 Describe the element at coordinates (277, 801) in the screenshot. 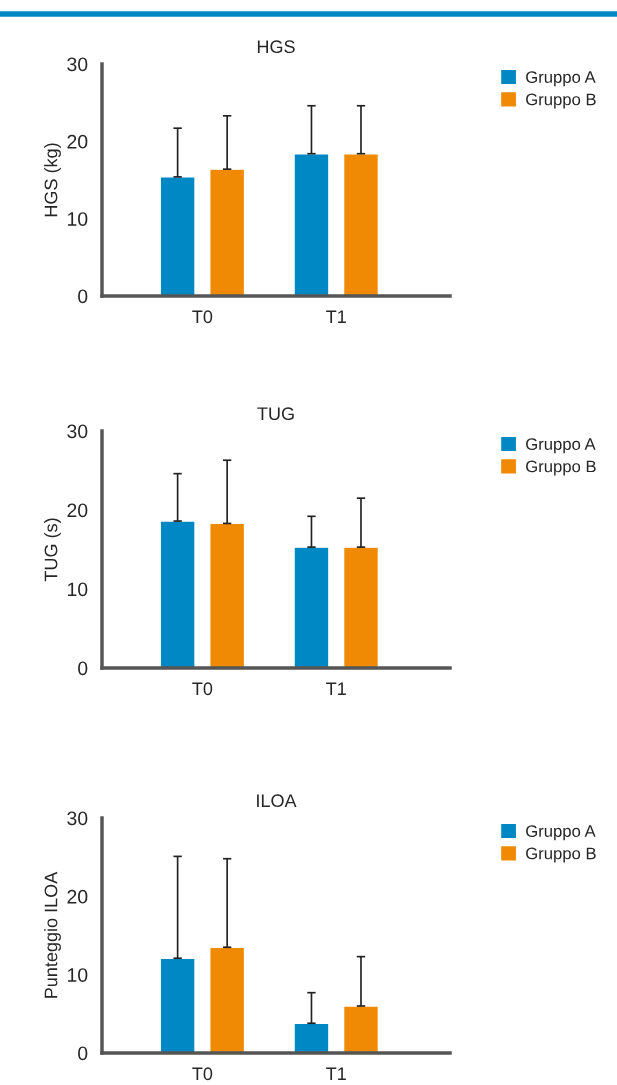

I see `chart-title: ILOA` at that location.